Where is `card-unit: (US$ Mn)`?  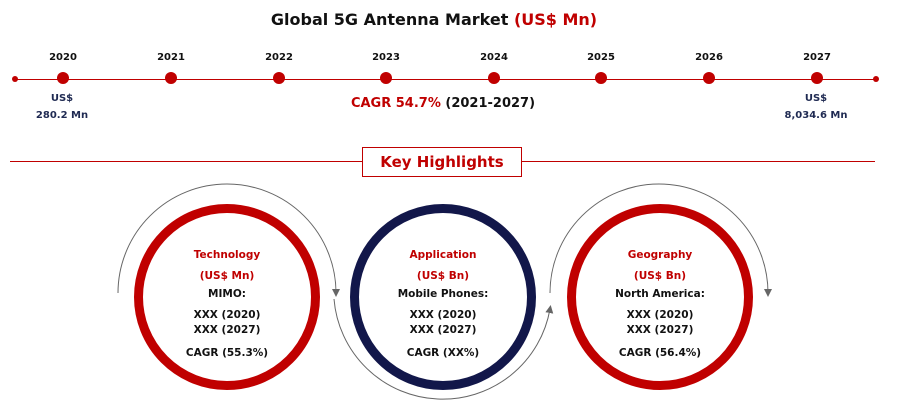
card-unit: (US$ Mn) is located at coordinates (227, 276).